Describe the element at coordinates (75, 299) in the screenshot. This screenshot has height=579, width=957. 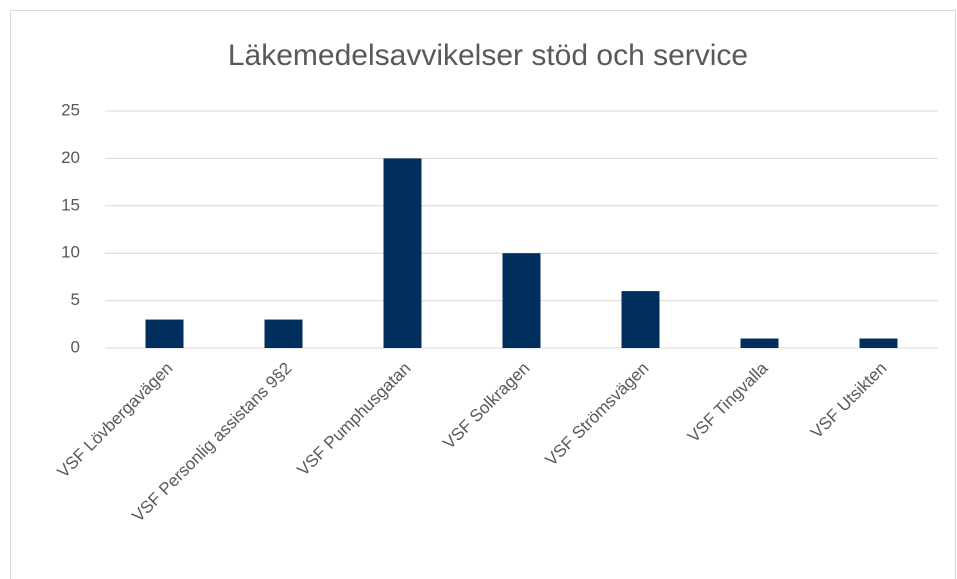
I see `y-tick-label: 5` at that location.